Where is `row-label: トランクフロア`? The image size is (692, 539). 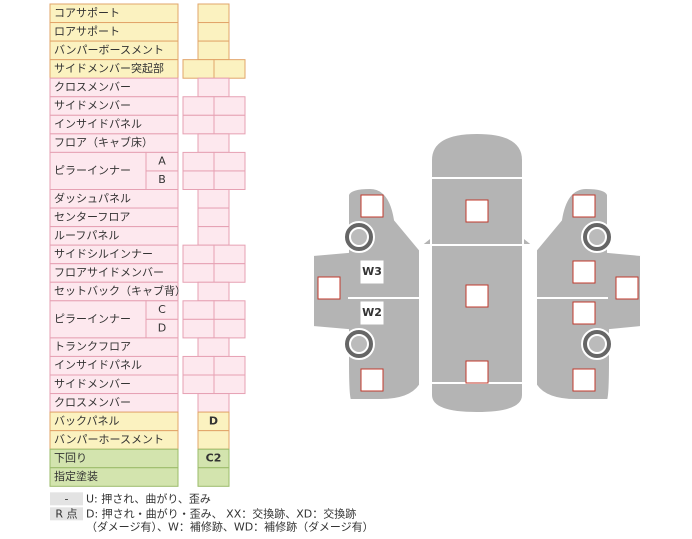
row-label: トランクフロア is located at coordinates (92, 346).